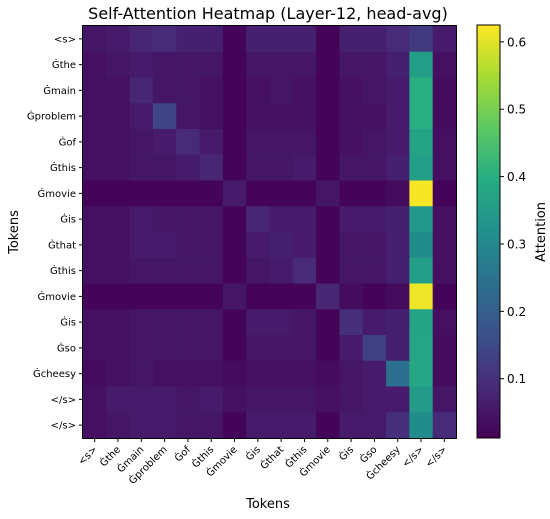 This screenshot has height=519, width=550. What do you see at coordinates (63, 426) in the screenshot?
I see `y-tick-label: </s>` at bounding box center [63, 426].